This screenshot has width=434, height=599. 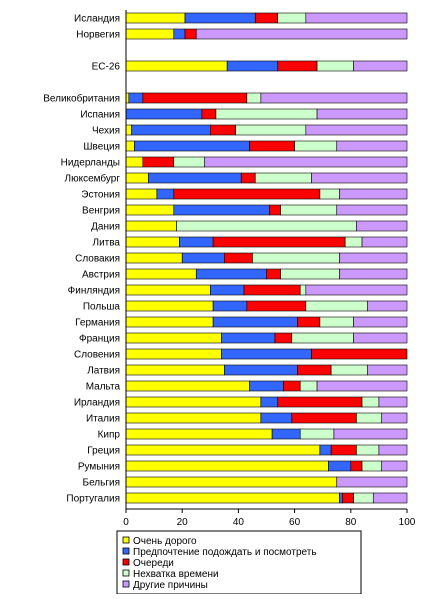 I want to click on category-label: Франция, so click(x=99, y=339).